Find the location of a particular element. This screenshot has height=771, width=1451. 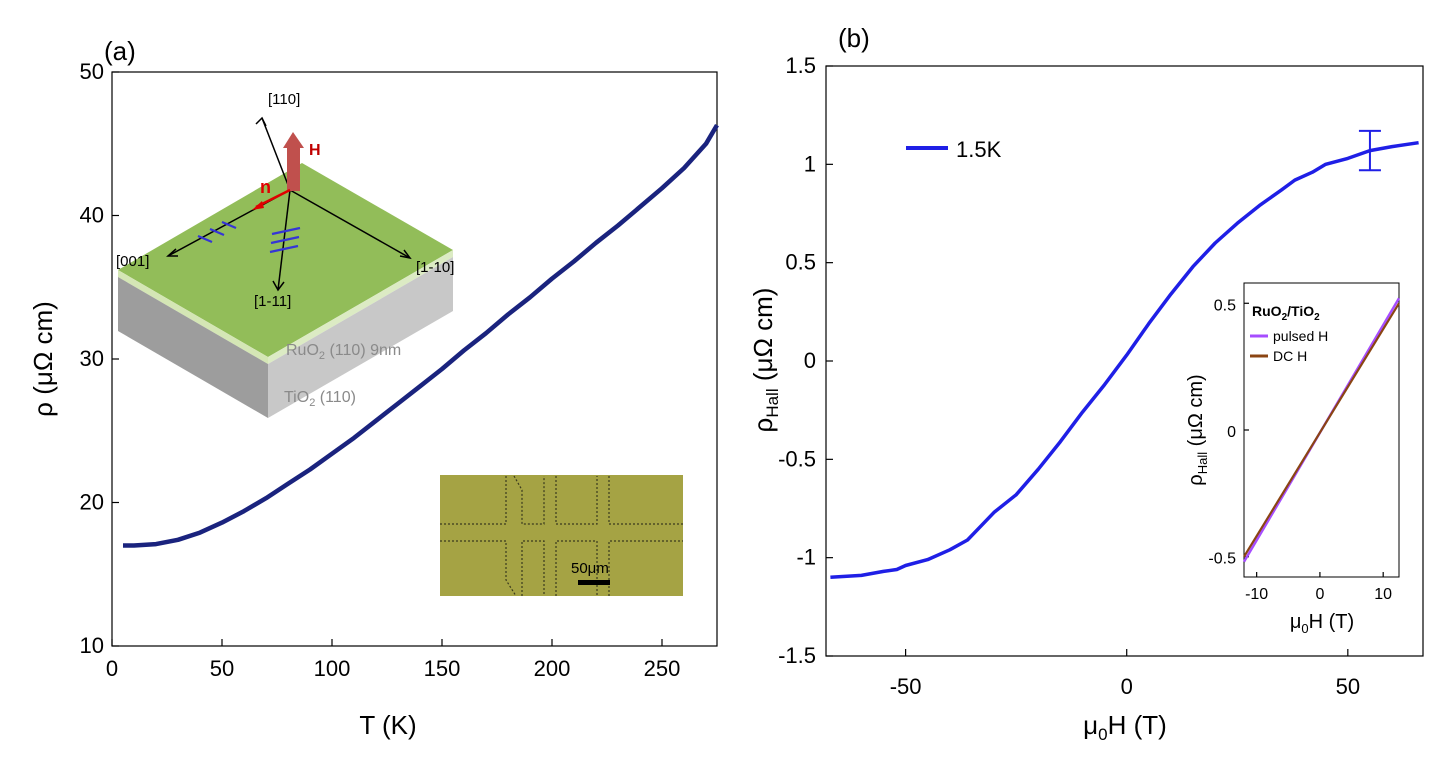

hall-bar-pattern is located at coordinates (561, 536).